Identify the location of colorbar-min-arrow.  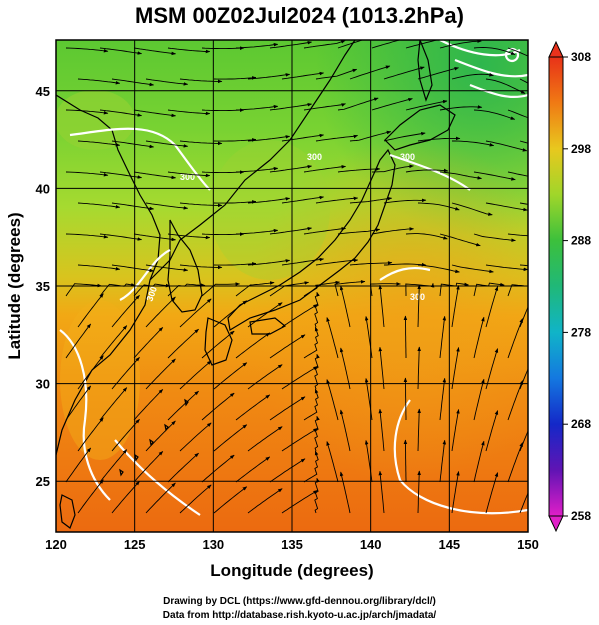
(556, 524).